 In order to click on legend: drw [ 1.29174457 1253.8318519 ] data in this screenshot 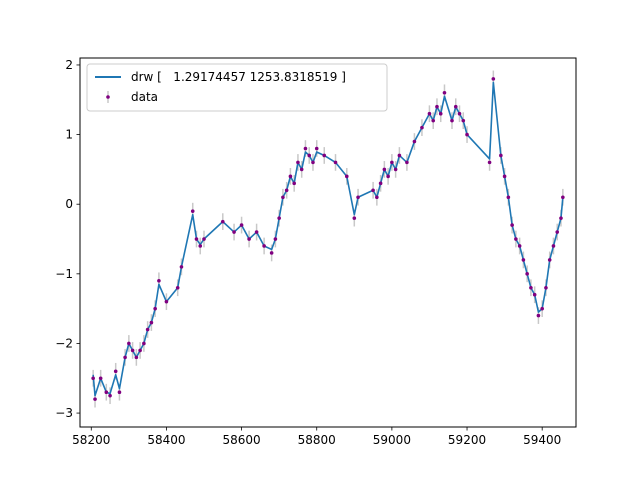, I will do `click(237, 87)`.